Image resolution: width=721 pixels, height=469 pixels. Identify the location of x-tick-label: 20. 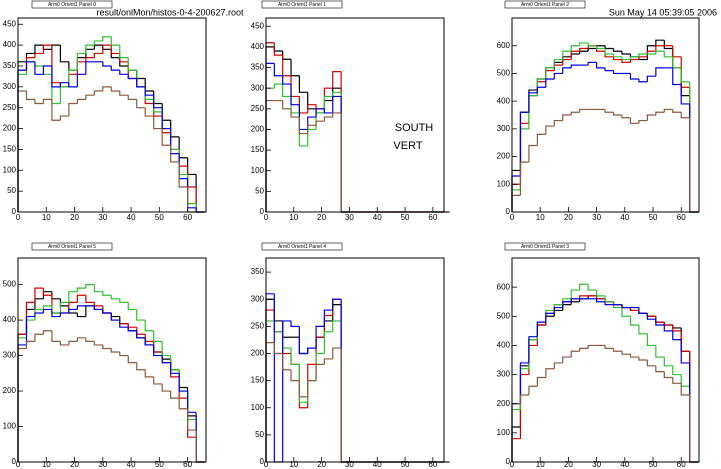
(568, 464).